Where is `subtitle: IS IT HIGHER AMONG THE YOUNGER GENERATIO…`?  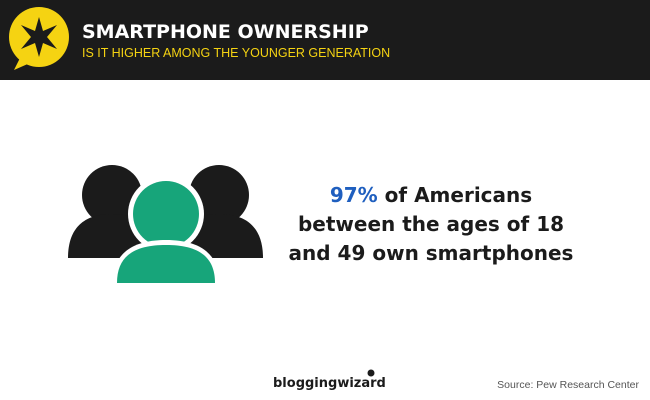 subtitle: IS IT HIGHER AMONG THE YOUNGER GENERATIO… is located at coordinates (236, 53).